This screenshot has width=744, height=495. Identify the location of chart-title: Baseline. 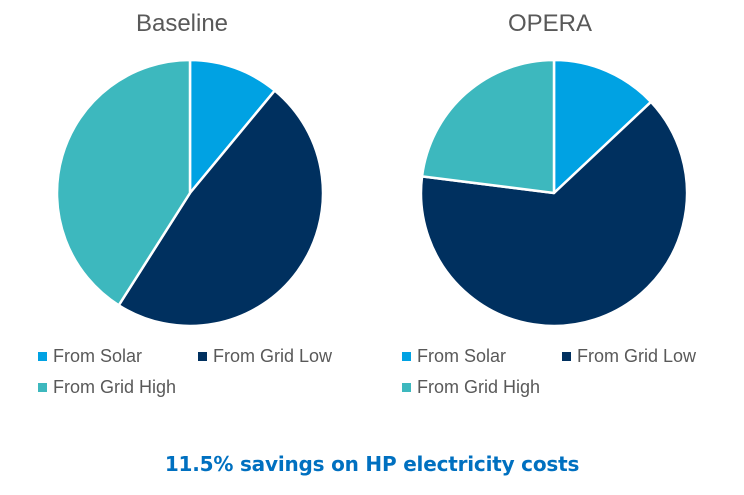
(182, 23).